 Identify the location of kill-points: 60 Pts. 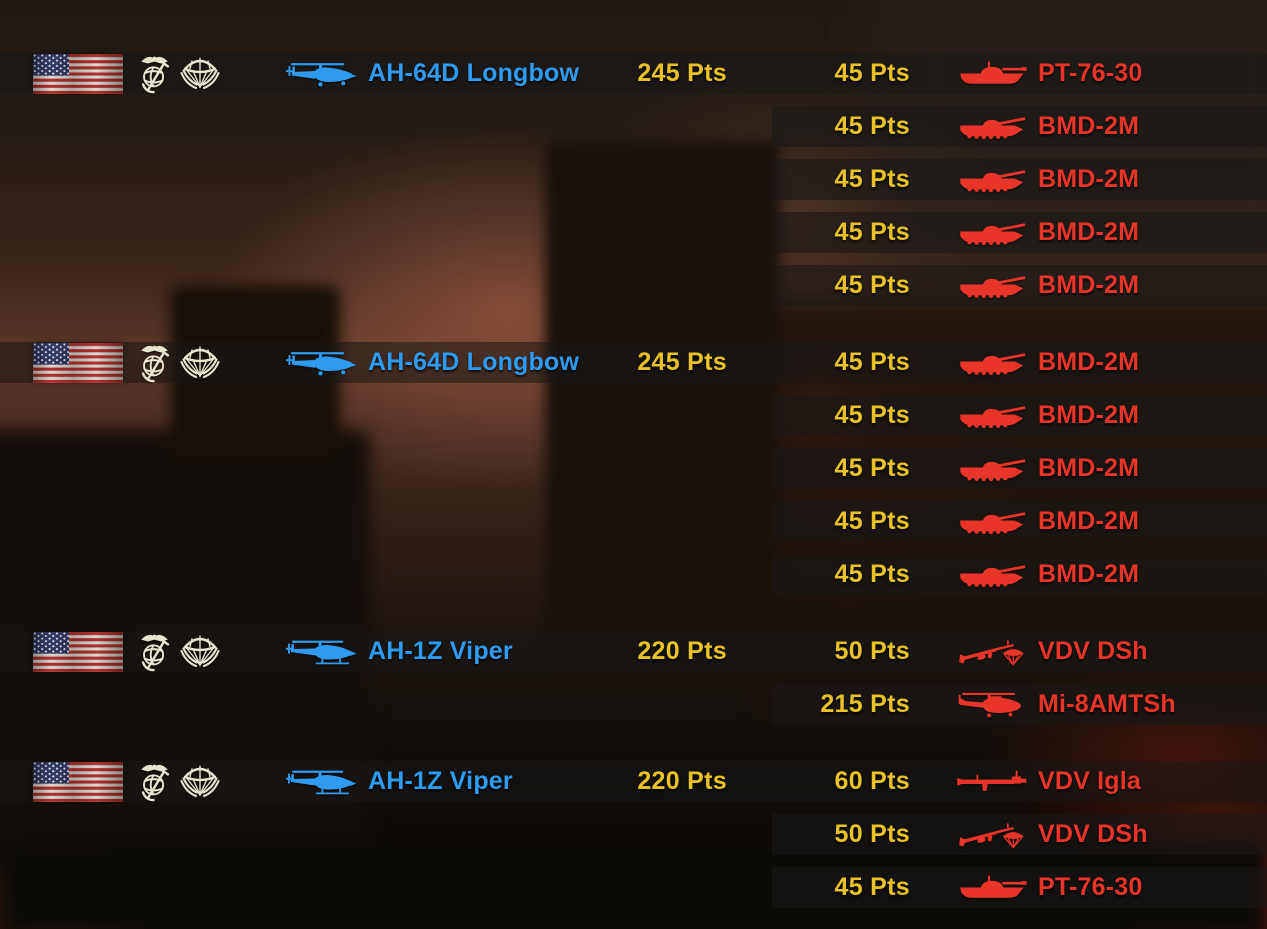
(872, 781).